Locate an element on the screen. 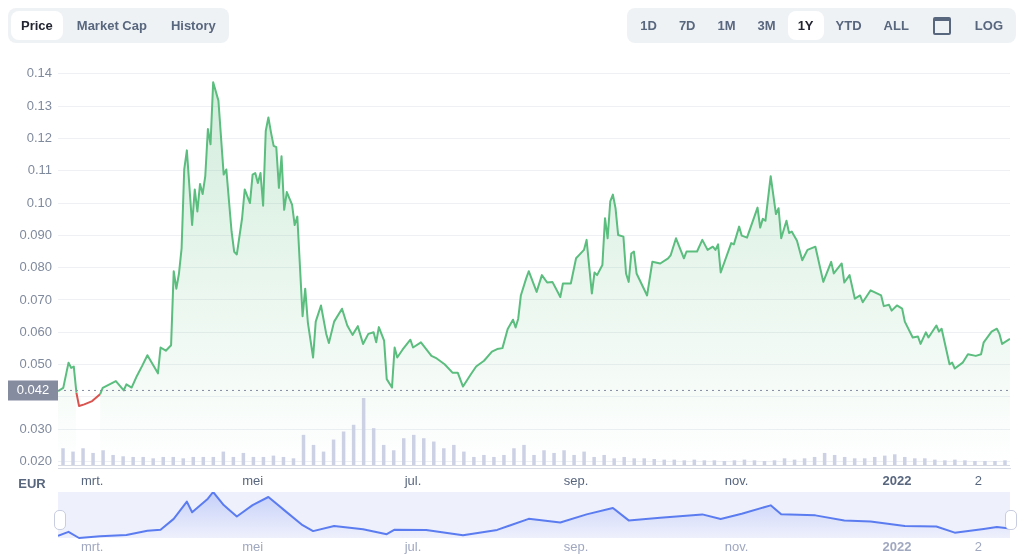  y-tick-label: 0.13 is located at coordinates (39, 105).